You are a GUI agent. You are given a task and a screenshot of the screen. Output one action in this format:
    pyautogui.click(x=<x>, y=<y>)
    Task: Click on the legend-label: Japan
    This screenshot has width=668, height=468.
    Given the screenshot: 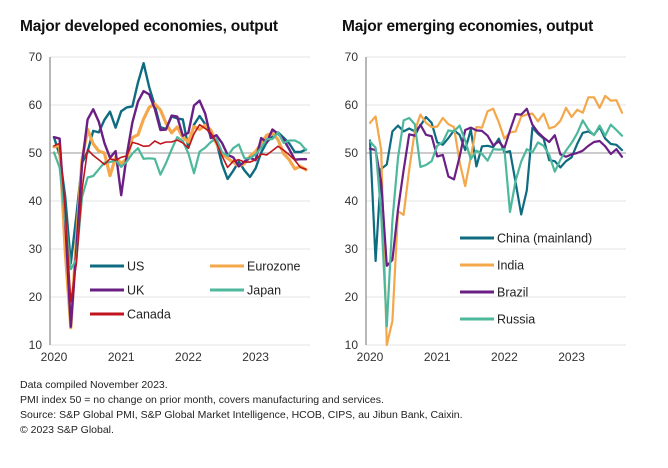 What is the action you would take?
    pyautogui.click(x=264, y=291)
    